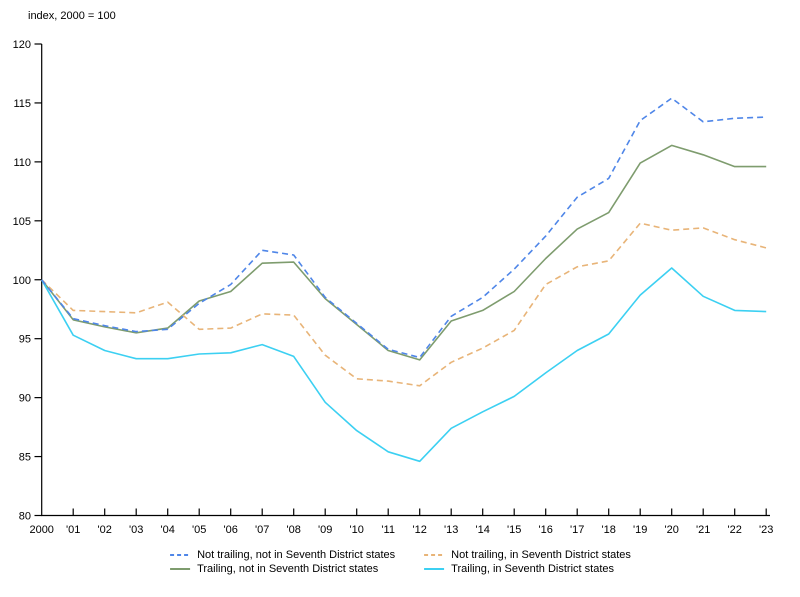  What do you see at coordinates (357, 530) in the screenshot?
I see `x-tick-label: '10` at bounding box center [357, 530].